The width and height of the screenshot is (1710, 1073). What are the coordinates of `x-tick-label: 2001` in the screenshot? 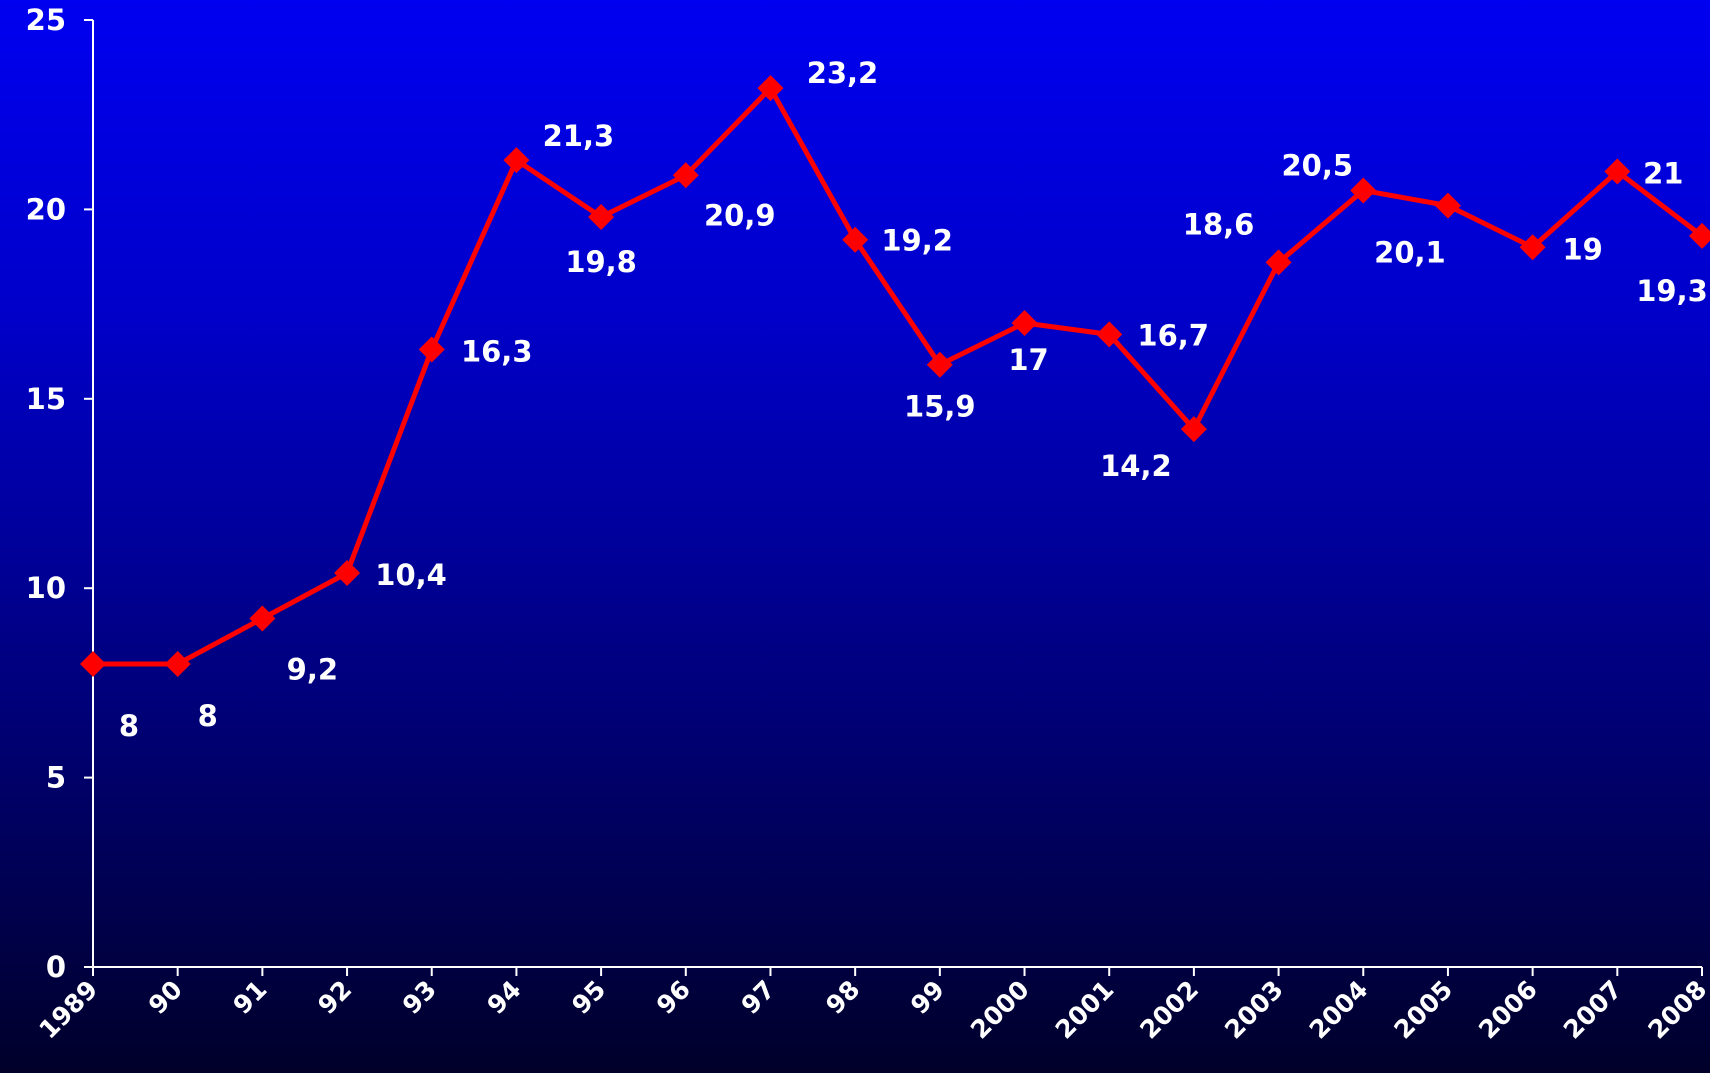 It's located at (1085, 1010).